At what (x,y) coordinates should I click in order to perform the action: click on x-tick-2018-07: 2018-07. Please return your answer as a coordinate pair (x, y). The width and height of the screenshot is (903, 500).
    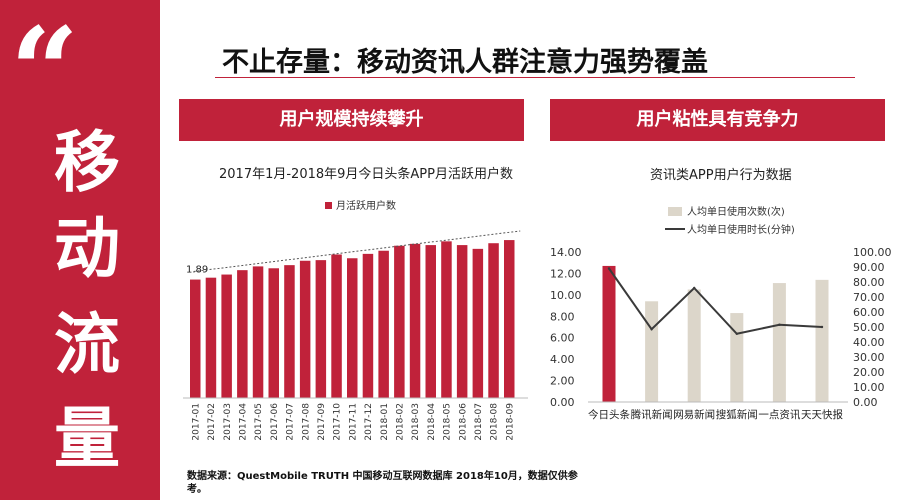
    Looking at the image, I should click on (479, 422).